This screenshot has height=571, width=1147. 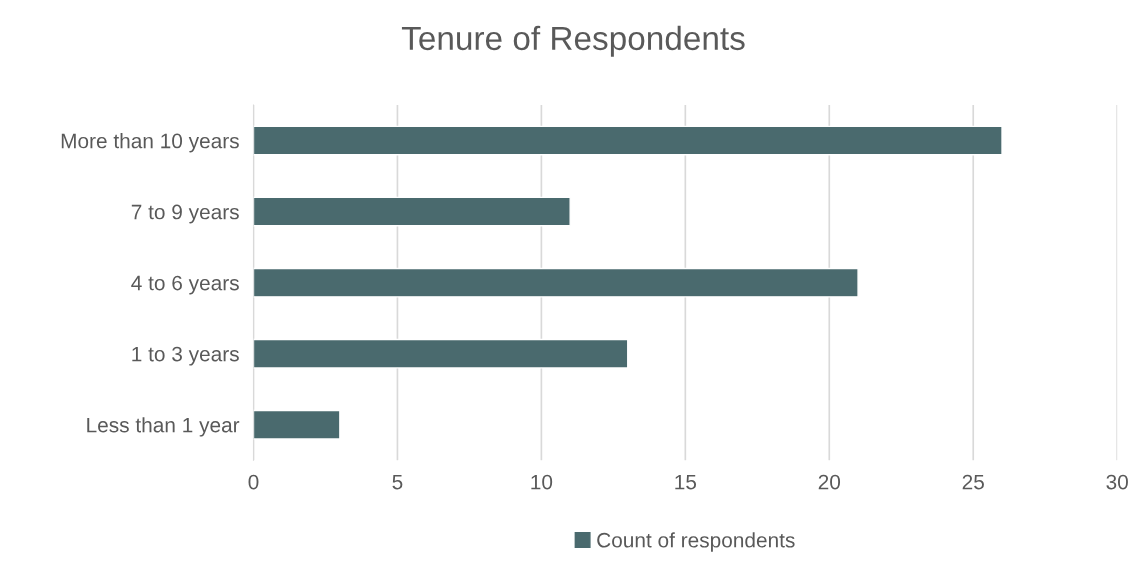 I want to click on x-tick-label: 10, so click(x=542, y=482).